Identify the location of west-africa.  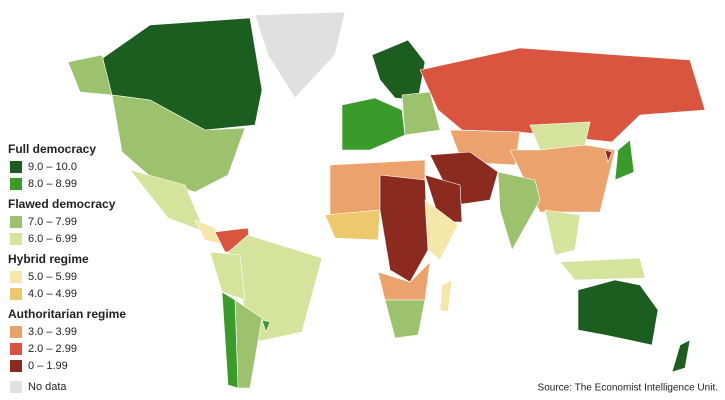
(352, 225).